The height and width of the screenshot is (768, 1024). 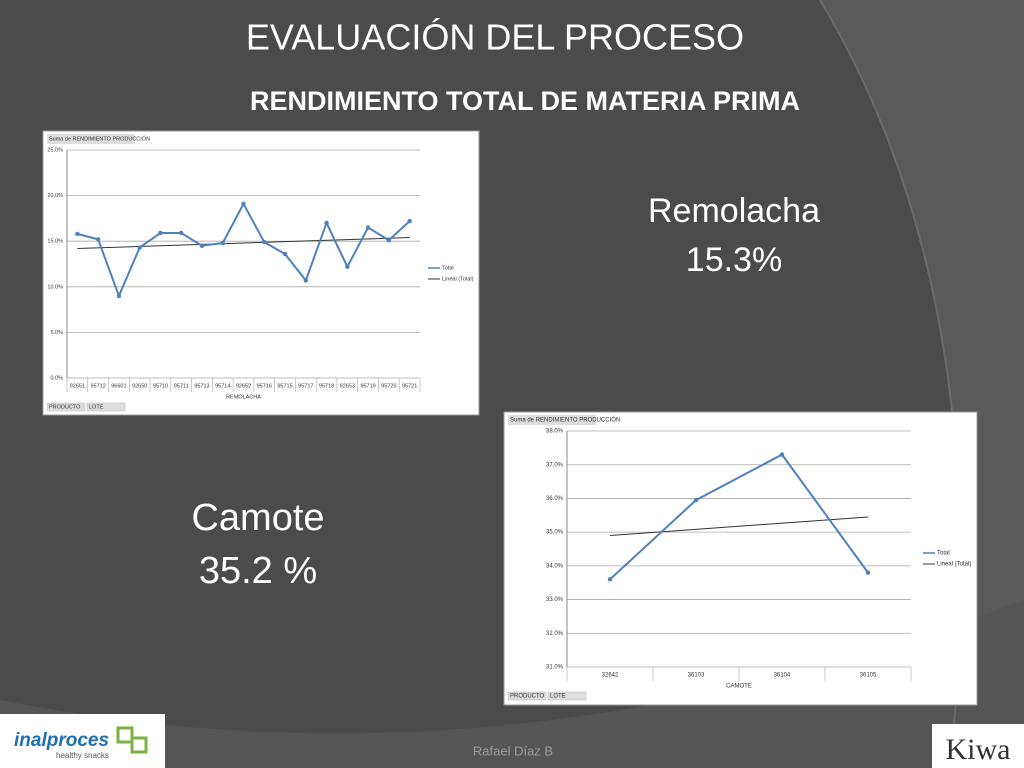 What do you see at coordinates (264, 386) in the screenshot?
I see `x-tick-label: 95716` at bounding box center [264, 386].